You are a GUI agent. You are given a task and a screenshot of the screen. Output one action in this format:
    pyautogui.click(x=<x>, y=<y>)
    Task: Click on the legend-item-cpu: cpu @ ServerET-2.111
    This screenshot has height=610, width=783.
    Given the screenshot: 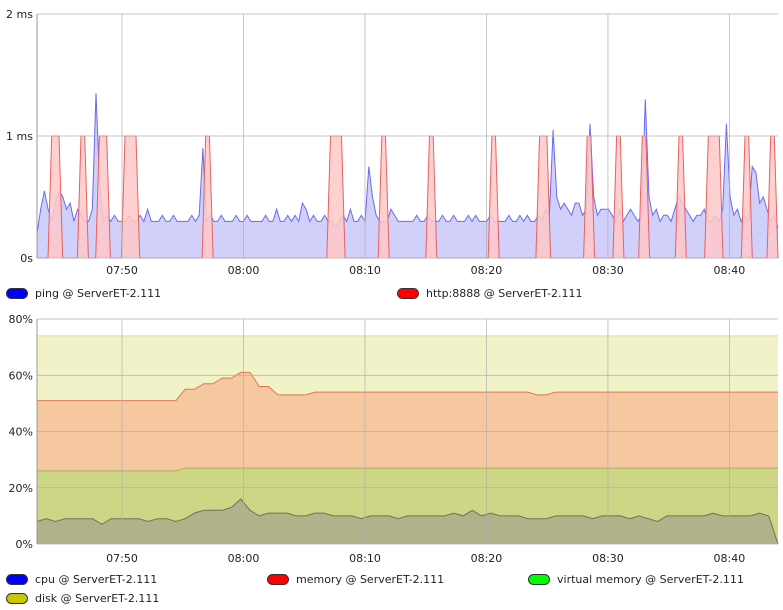 What is the action you would take?
    pyautogui.click(x=81, y=579)
    